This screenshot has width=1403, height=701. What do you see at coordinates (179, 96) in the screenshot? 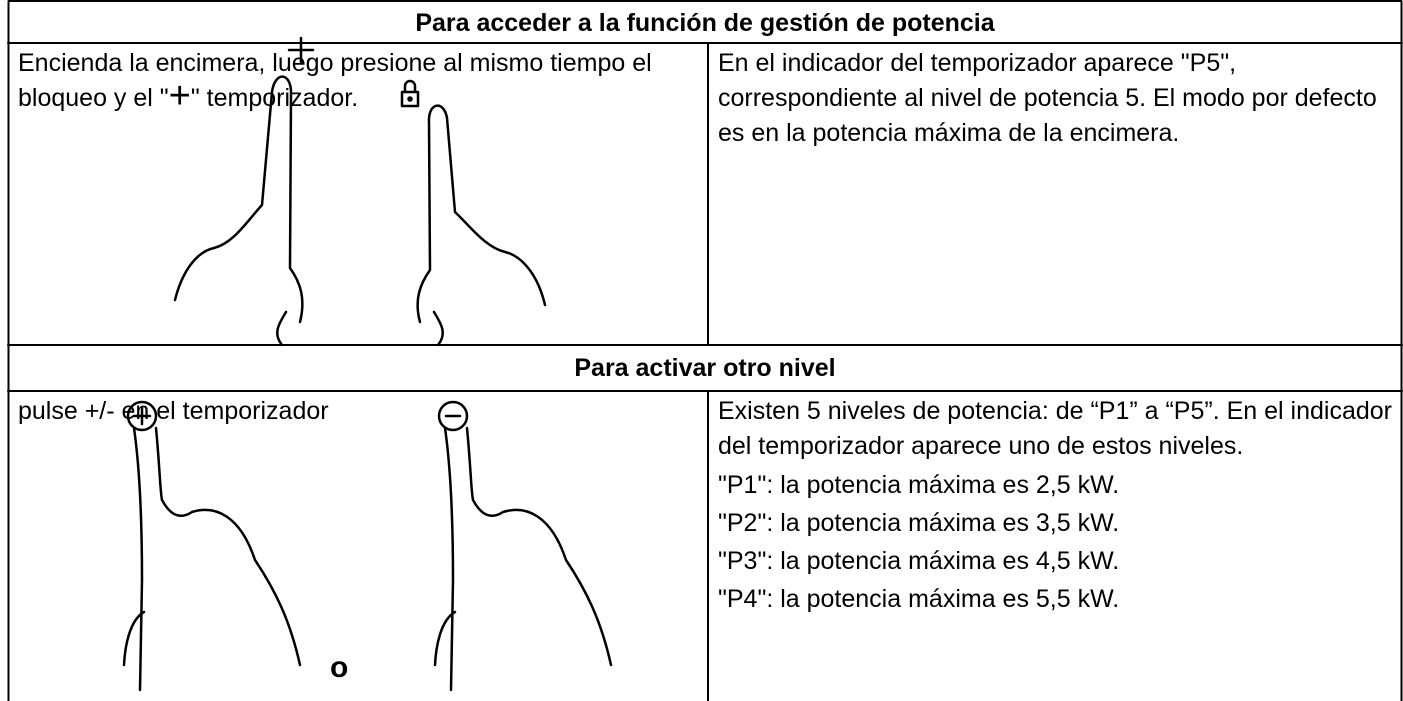
I see `plus-symbol: +` at bounding box center [179, 96].